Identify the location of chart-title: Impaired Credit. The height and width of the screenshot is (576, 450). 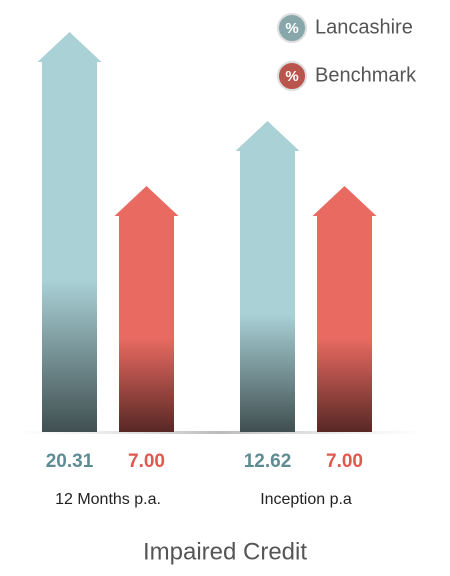
(225, 551).